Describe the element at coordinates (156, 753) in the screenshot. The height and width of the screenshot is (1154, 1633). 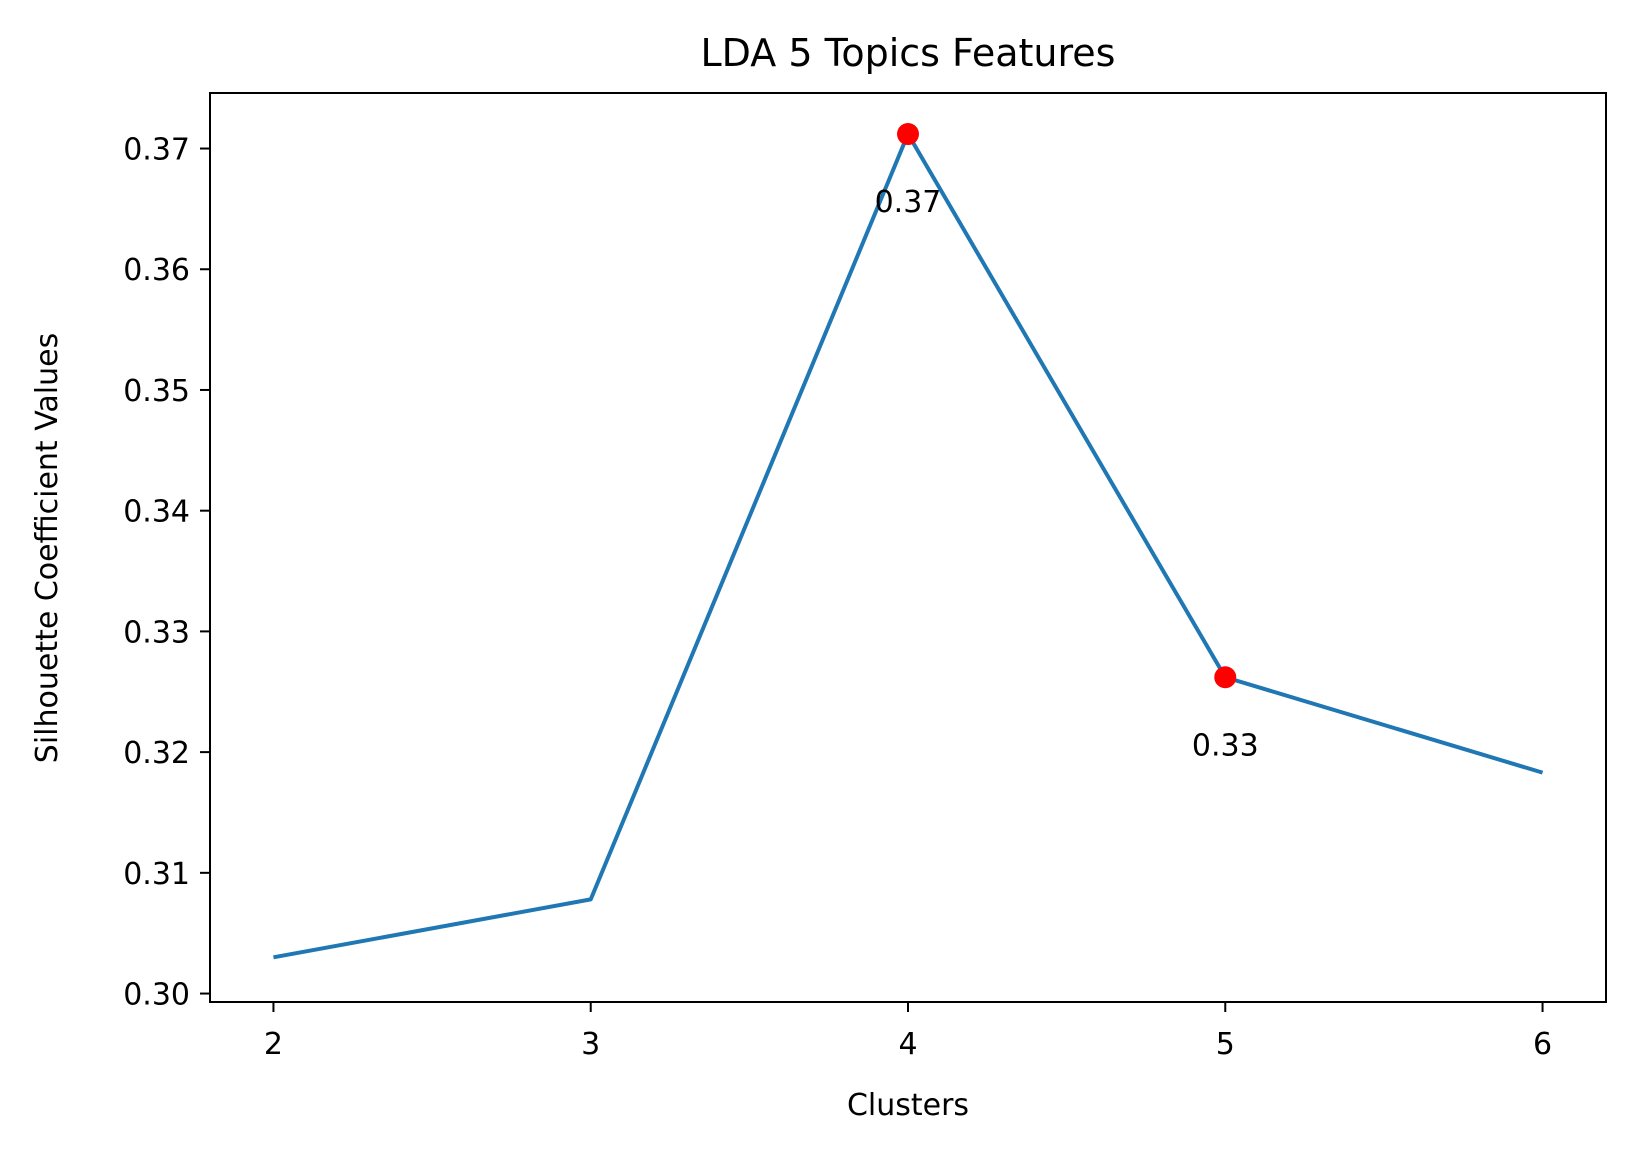
I see `y-tick-label: 0.32` at that location.